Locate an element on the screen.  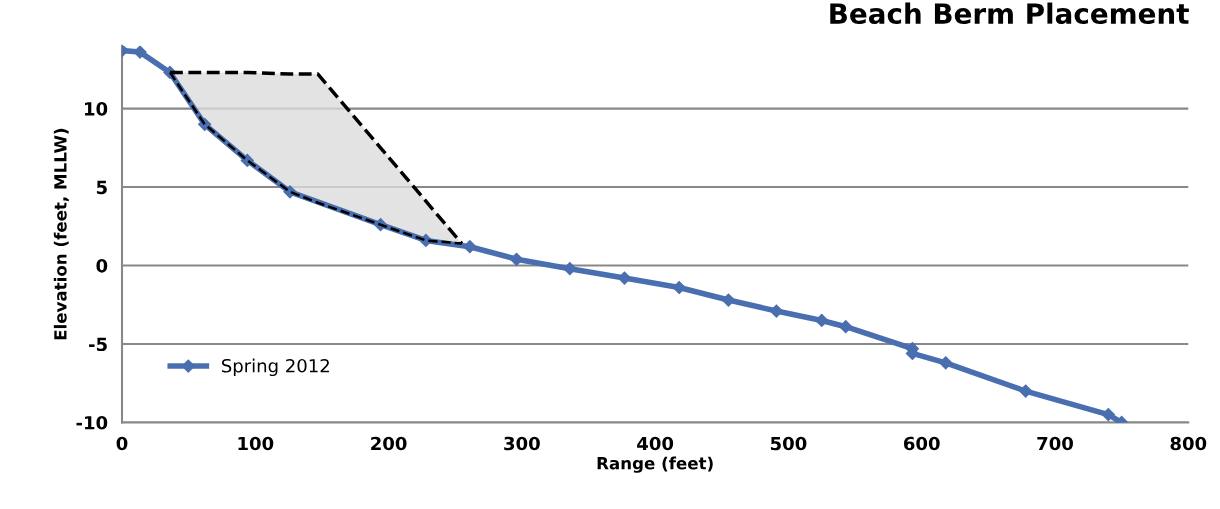
chart-title: Beach Berm Placement is located at coordinates (1009, 13).